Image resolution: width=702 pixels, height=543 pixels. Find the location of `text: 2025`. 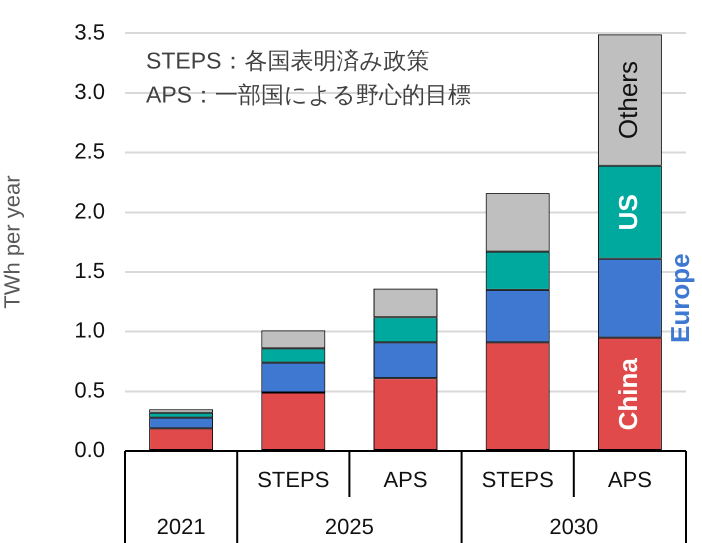

text: 2025 is located at coordinates (349, 527).